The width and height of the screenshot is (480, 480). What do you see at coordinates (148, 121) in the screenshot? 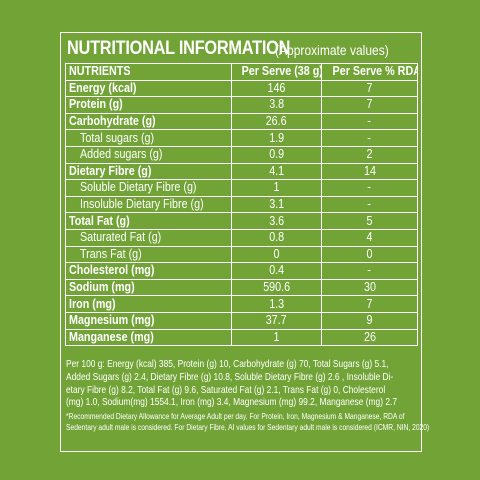
I see `nutrient-name: Carbohydrate (g)` at bounding box center [148, 121].